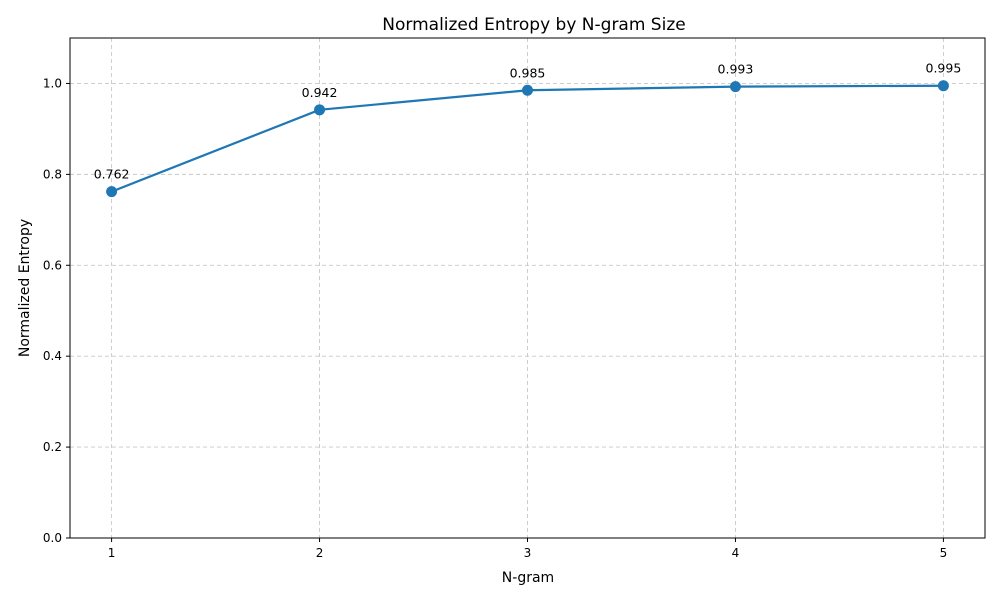 This screenshot has width=1000, height=600. I want to click on data-label: 0.993, so click(736, 69).